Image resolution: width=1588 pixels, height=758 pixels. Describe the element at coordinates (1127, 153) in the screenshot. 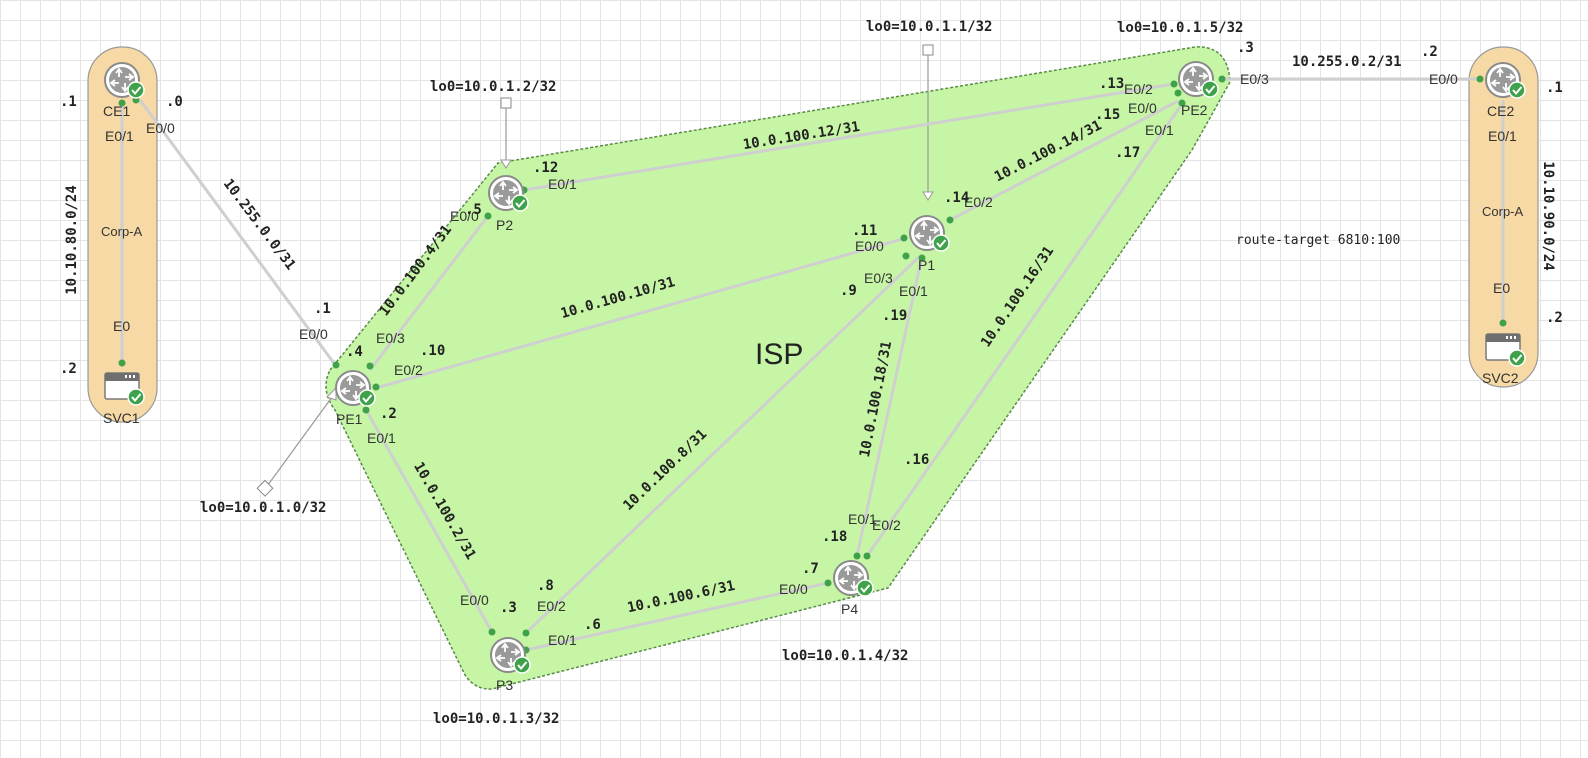

I see `hostid-pe2-p4: .17` at that location.